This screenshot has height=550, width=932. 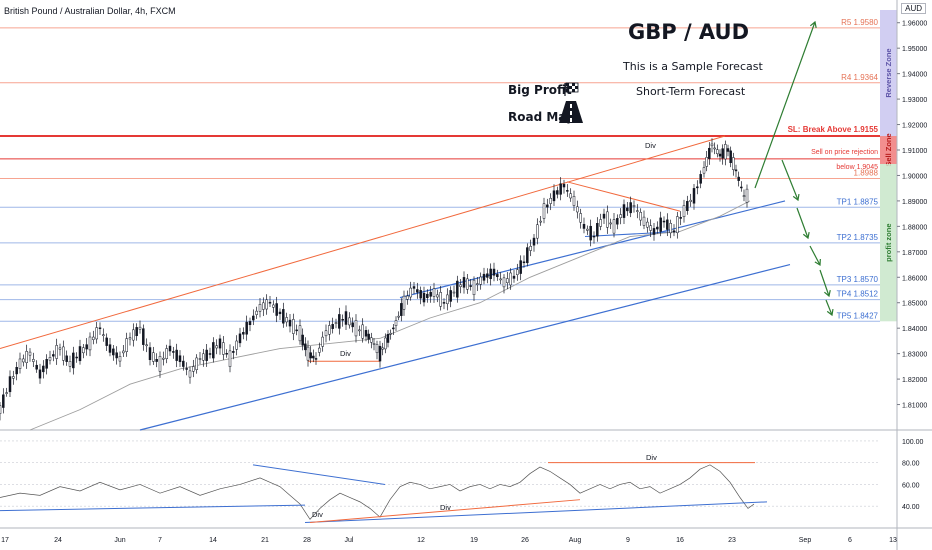 What do you see at coordinates (58, 540) in the screenshot?
I see `time-tick-label: 24` at bounding box center [58, 540].